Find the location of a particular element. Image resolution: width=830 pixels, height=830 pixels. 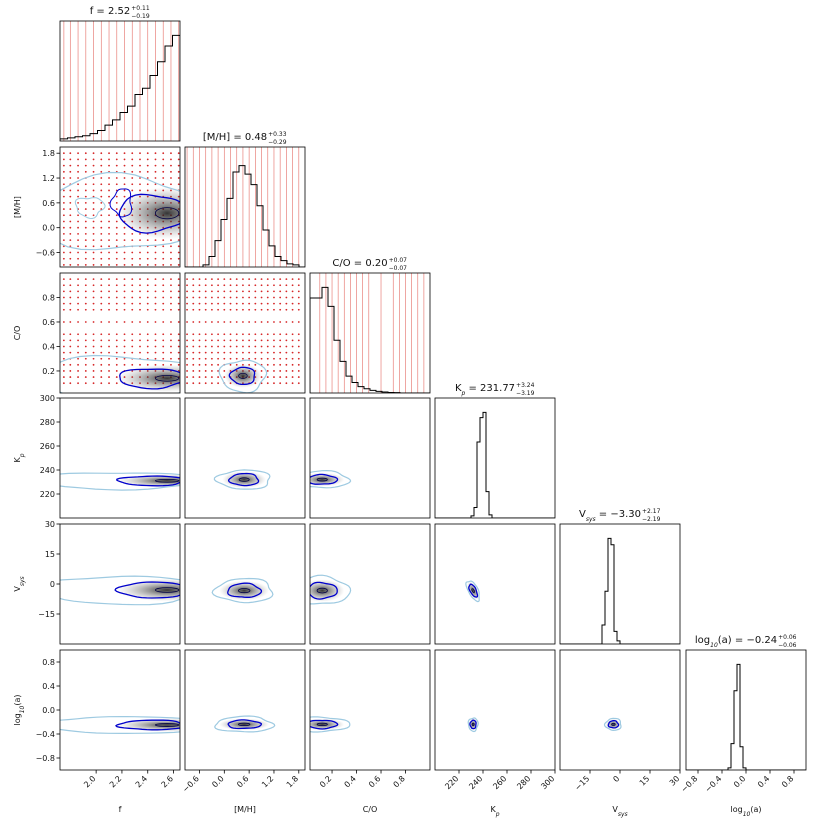

frame-co is located at coordinates (370, 333).